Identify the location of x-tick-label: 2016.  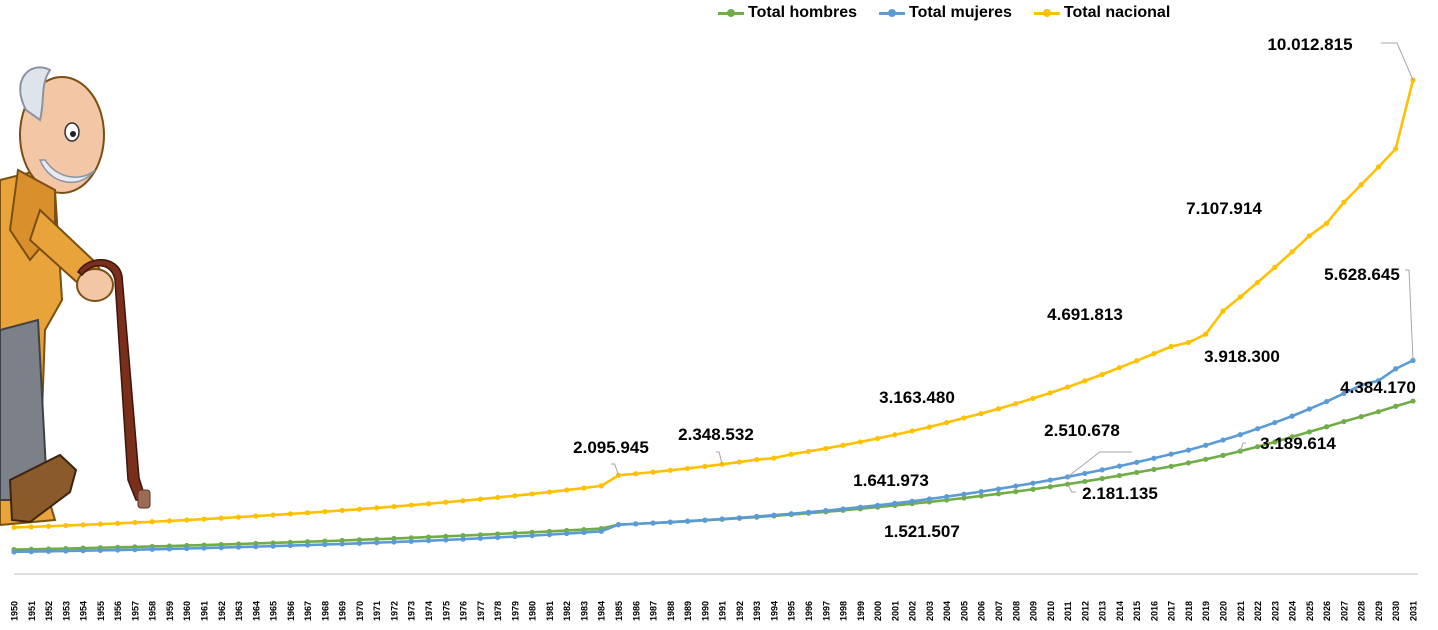
(1154, 611).